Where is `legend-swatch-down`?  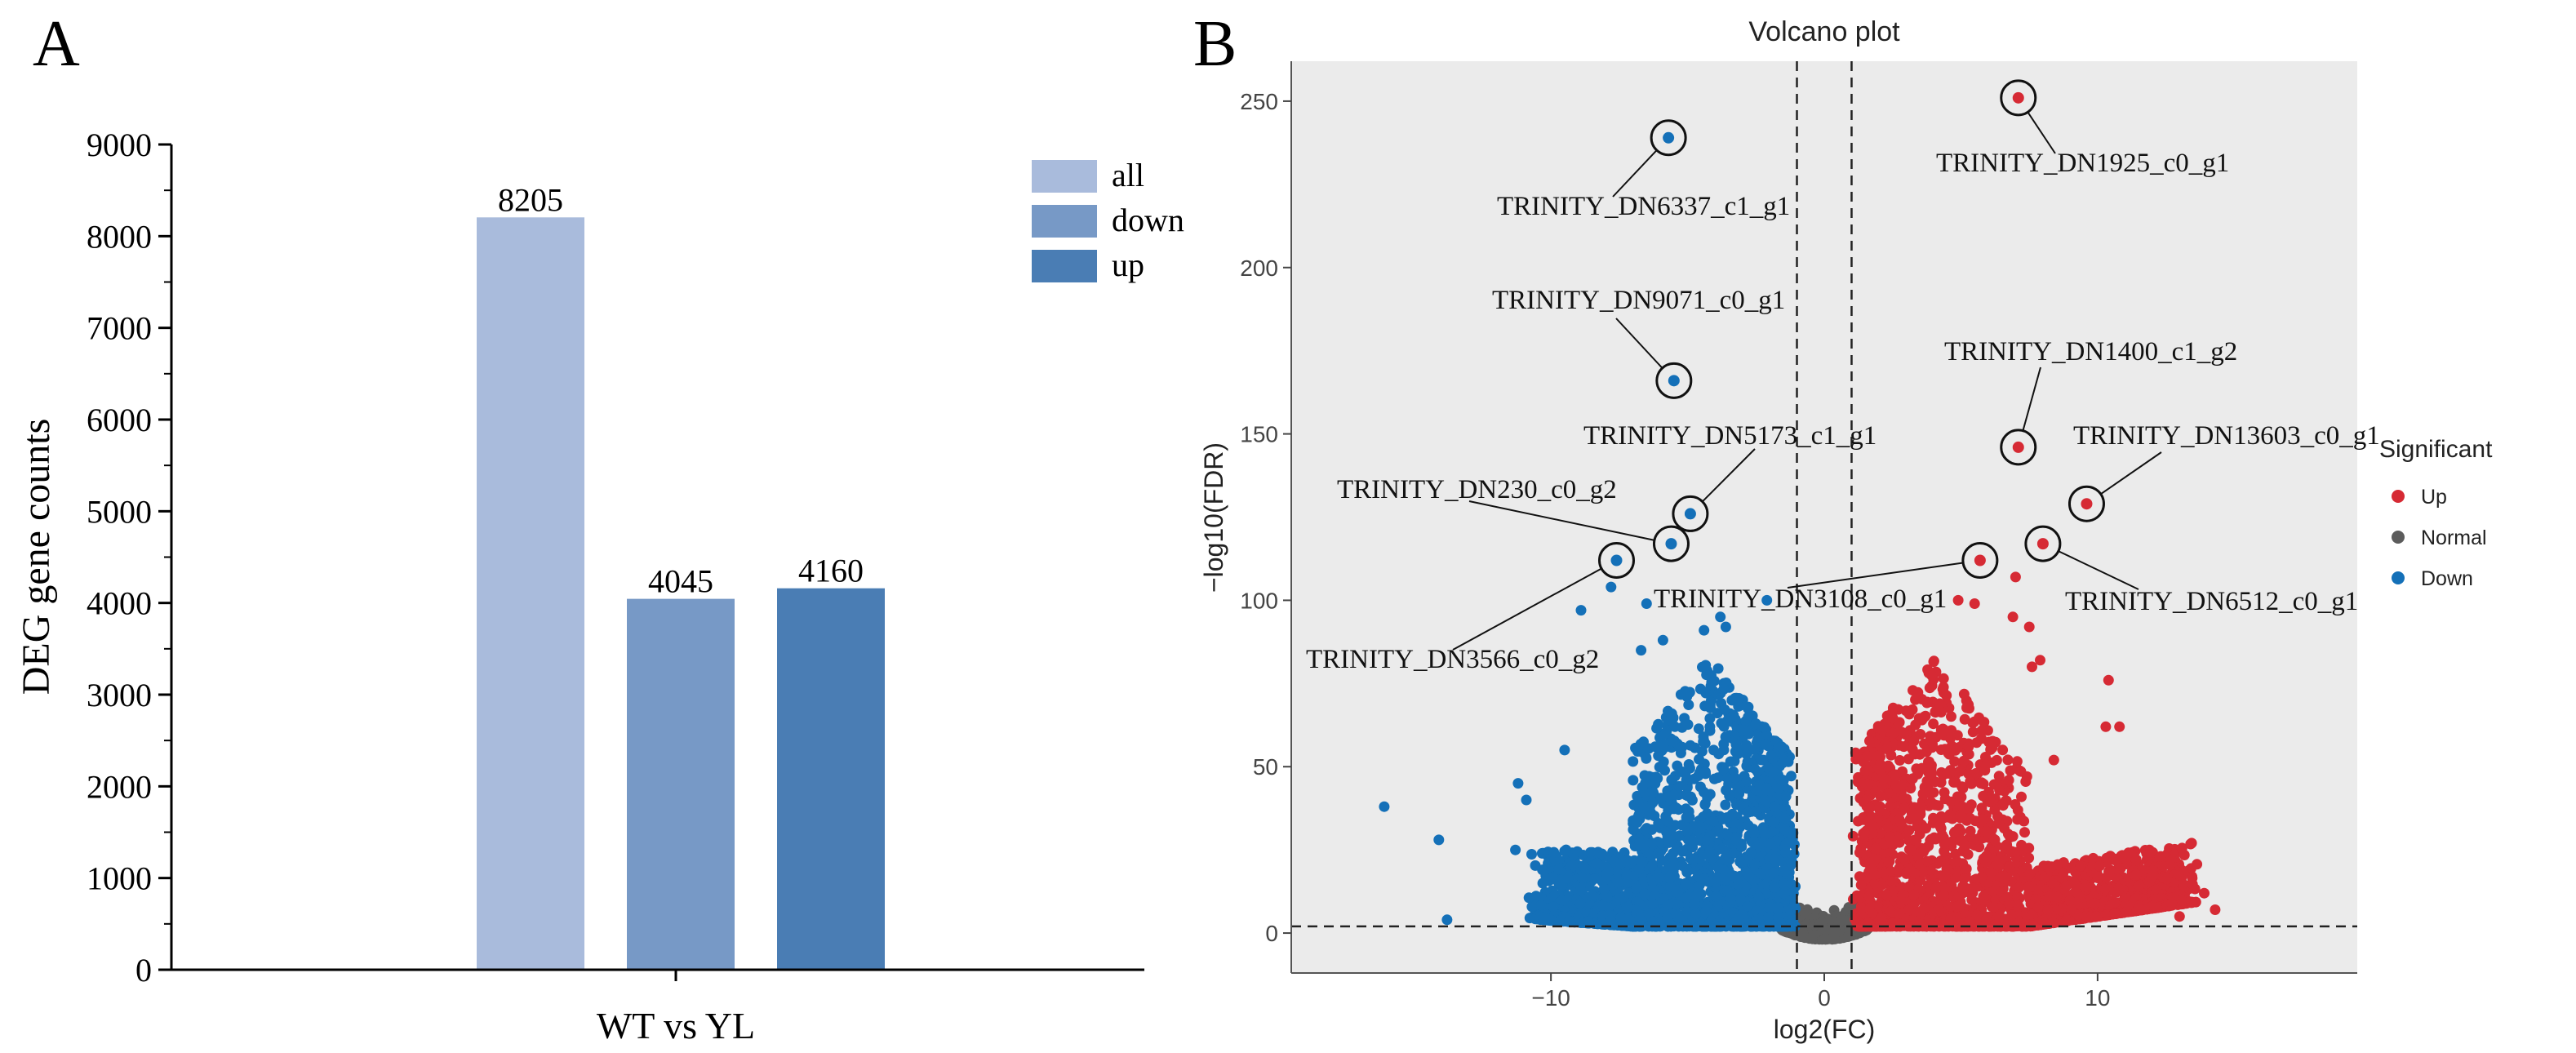 legend-swatch-down is located at coordinates (1064, 221).